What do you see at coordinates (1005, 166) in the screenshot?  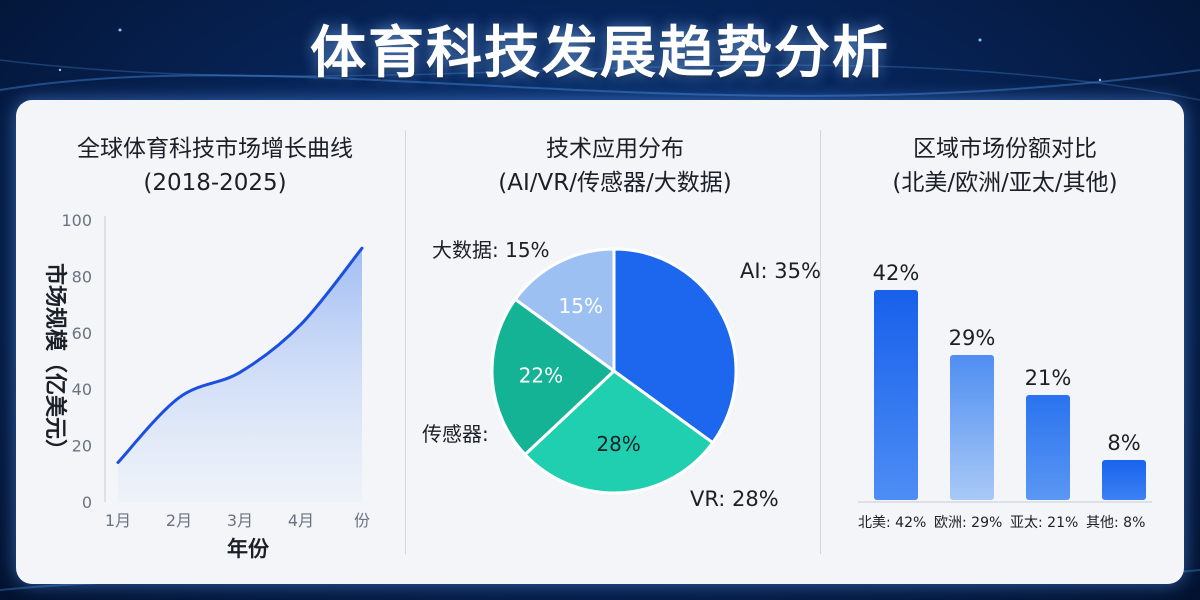 I see `bar-chart-title-block: 区域市场份额对比 (北美/欧洲/亚太/其他)` at bounding box center [1005, 166].